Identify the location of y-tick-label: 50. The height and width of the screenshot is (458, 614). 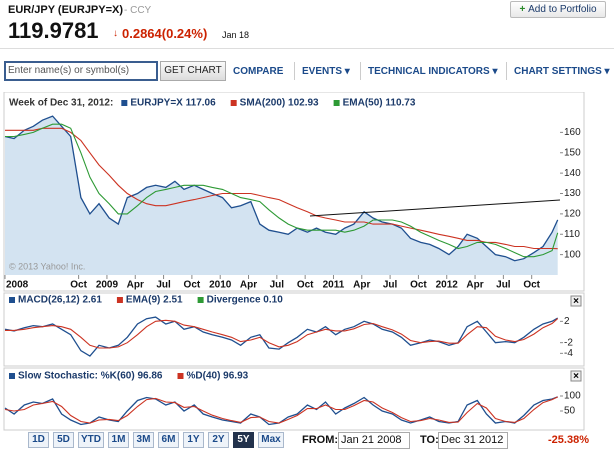
(570, 411).